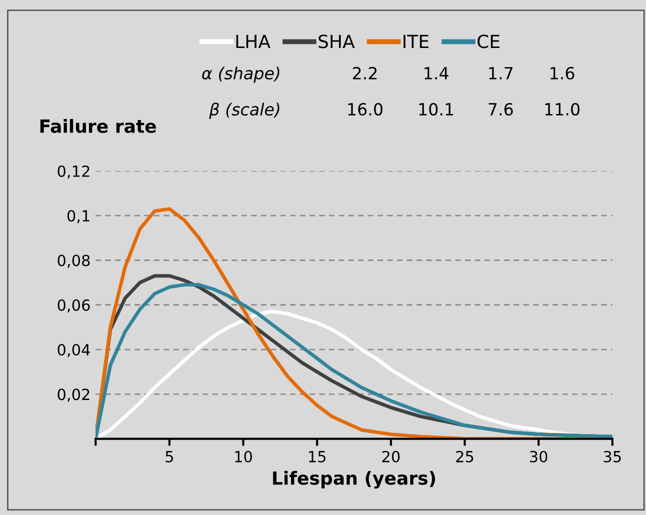  What do you see at coordinates (74, 351) in the screenshot?
I see `y-tick-label: 0,04` at bounding box center [74, 351].